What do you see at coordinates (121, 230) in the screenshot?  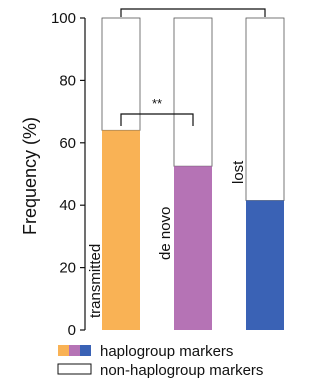 I see `bar-haplogroup-transmitted` at bounding box center [121, 230].